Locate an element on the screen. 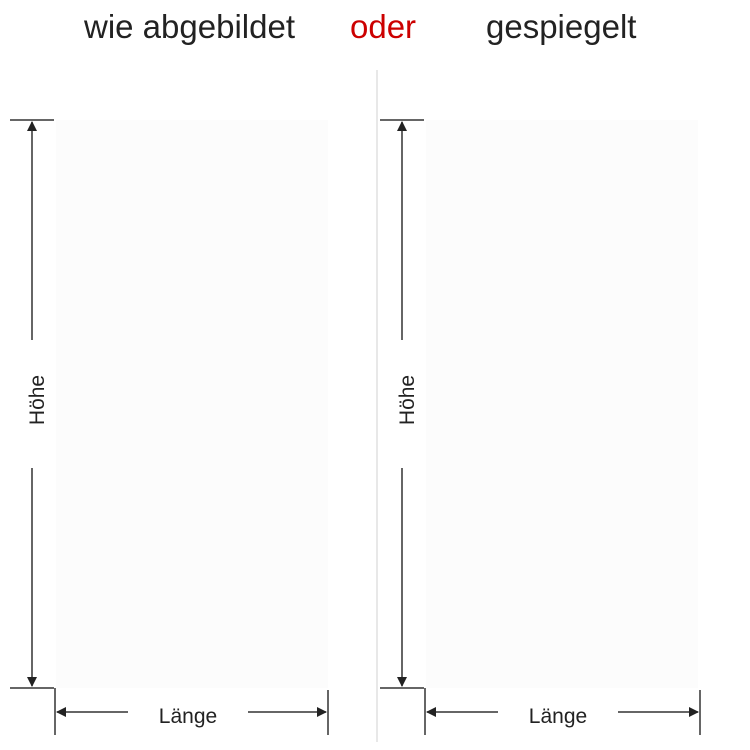 The width and height of the screenshot is (750, 750). header-mirrored: gespiegelt is located at coordinates (561, 26).